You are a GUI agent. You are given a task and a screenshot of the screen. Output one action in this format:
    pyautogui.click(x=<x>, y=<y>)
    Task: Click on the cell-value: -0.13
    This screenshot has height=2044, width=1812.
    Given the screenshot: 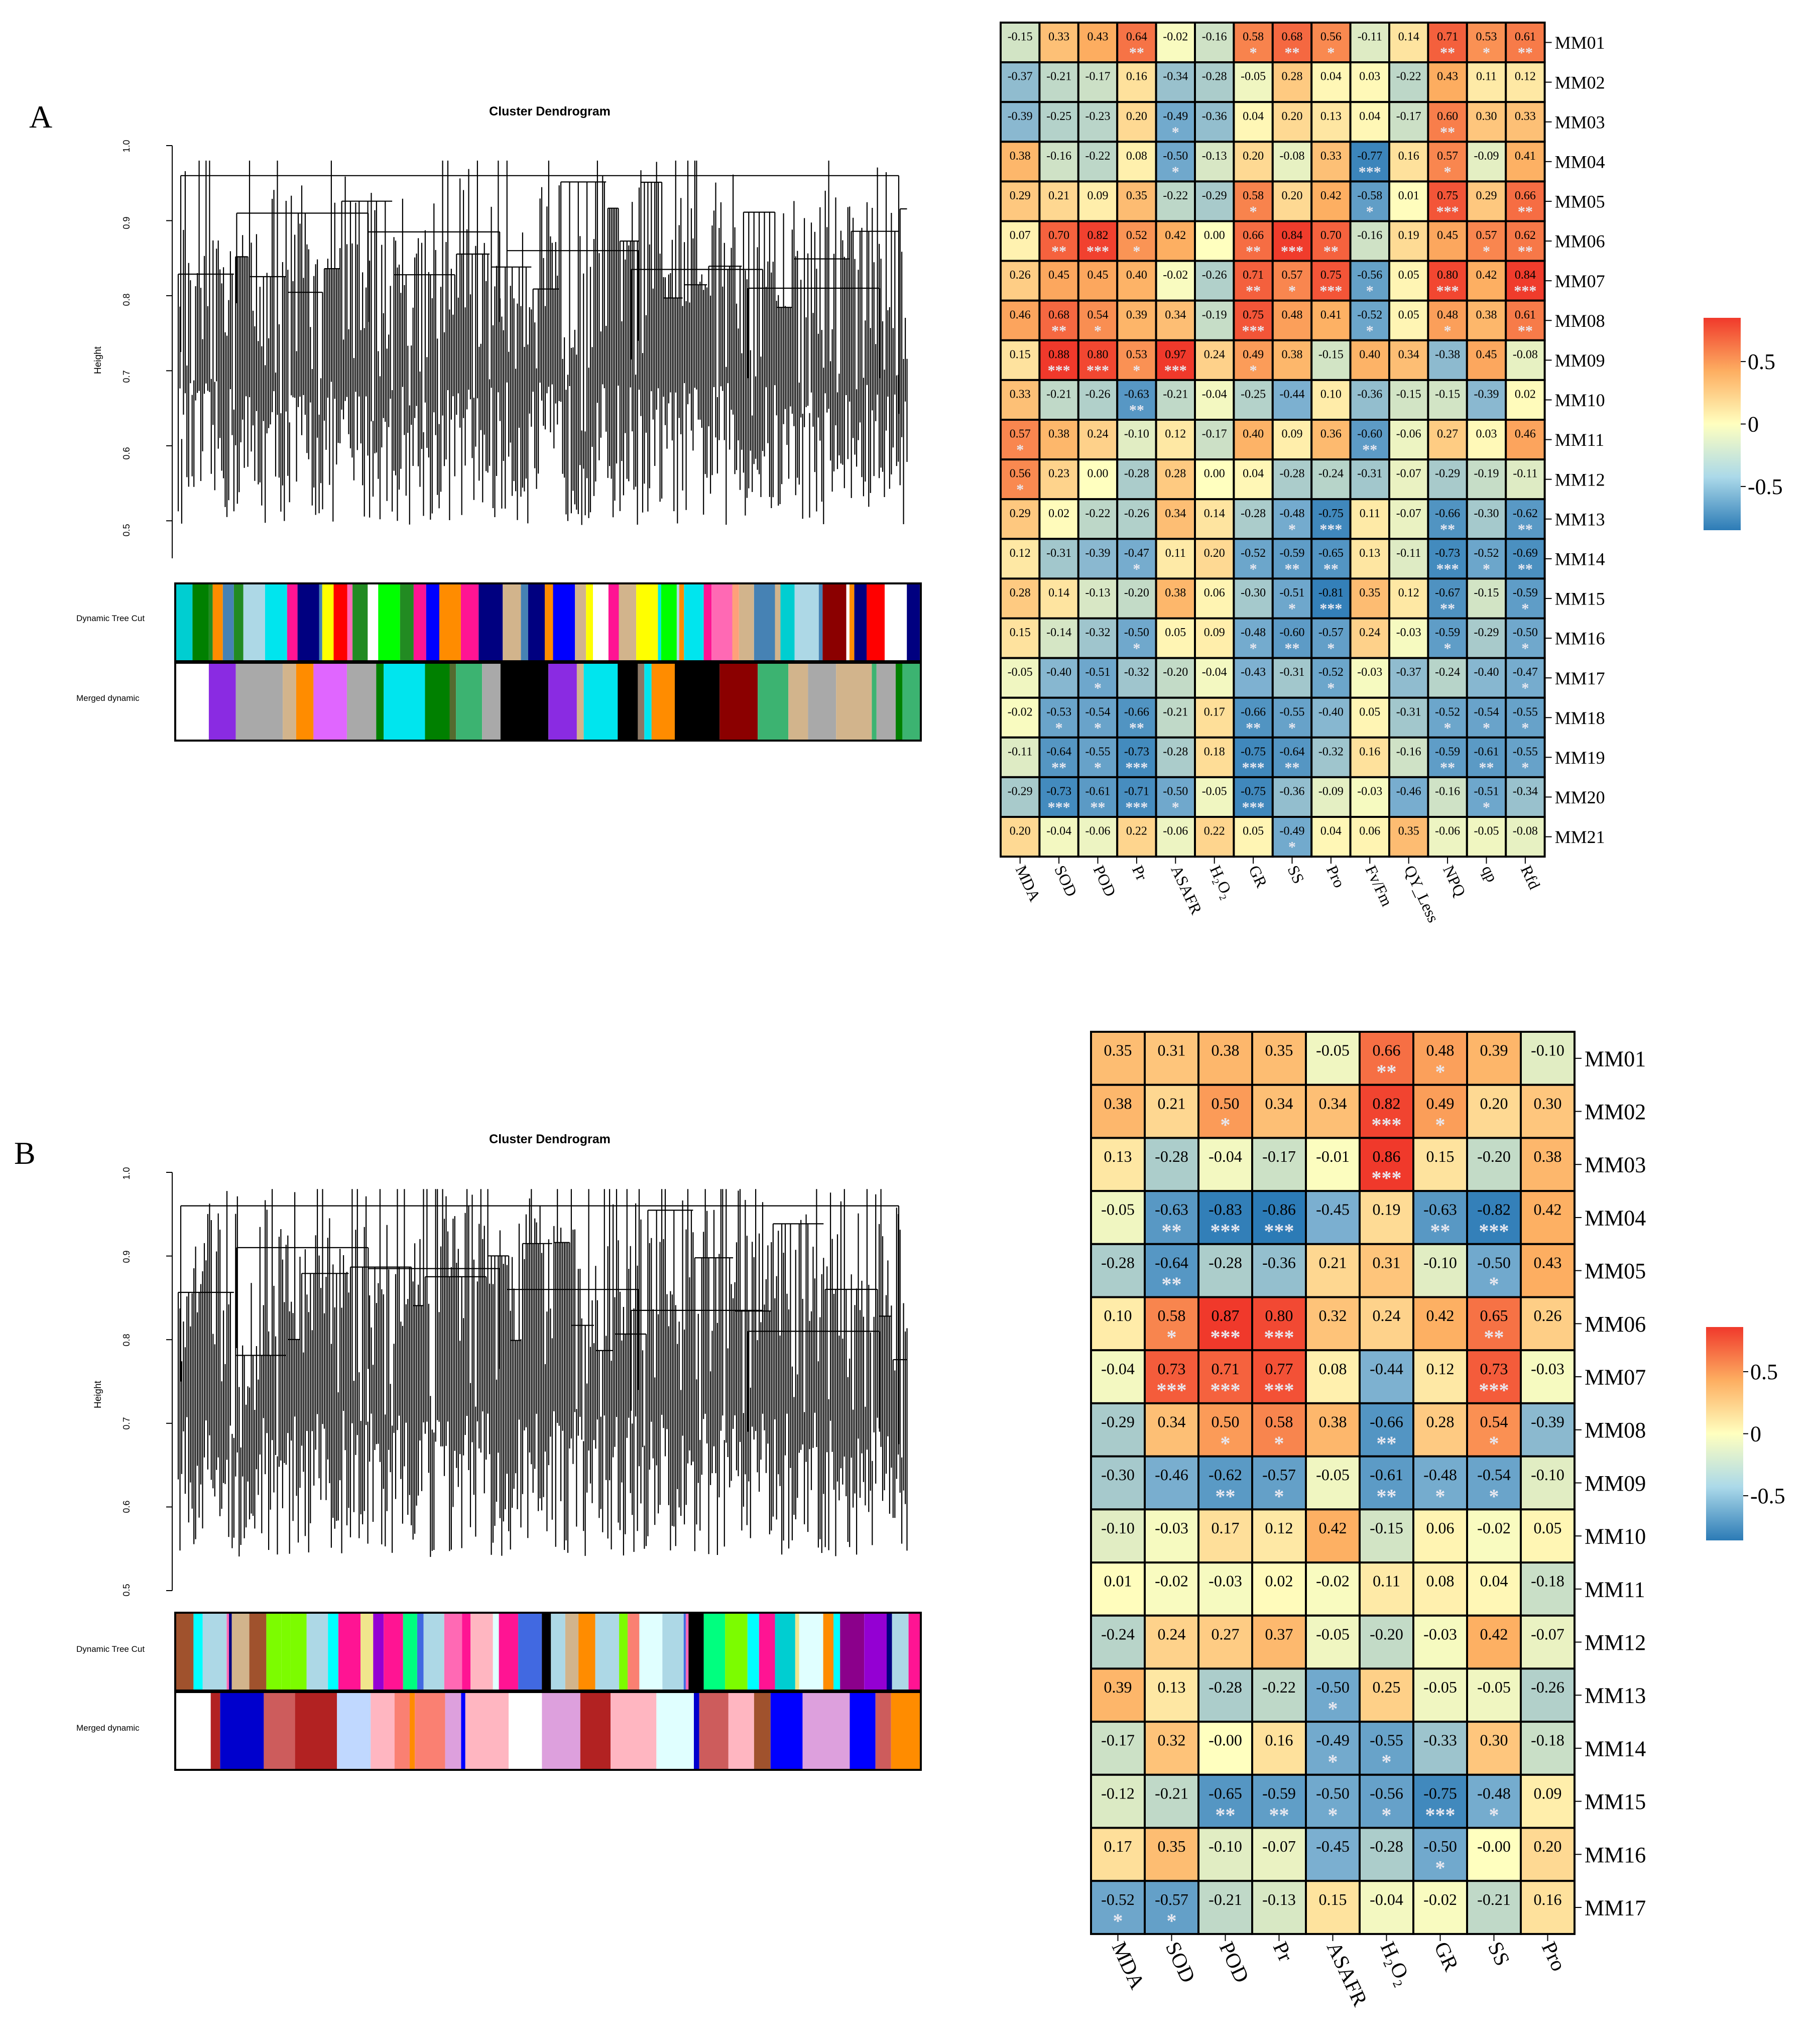 What is the action you would take?
    pyautogui.click(x=1214, y=156)
    